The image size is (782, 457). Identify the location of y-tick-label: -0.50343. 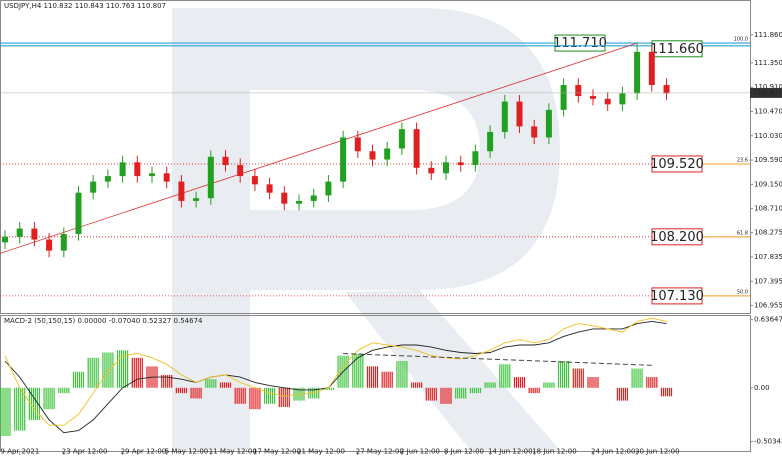
(768, 442).